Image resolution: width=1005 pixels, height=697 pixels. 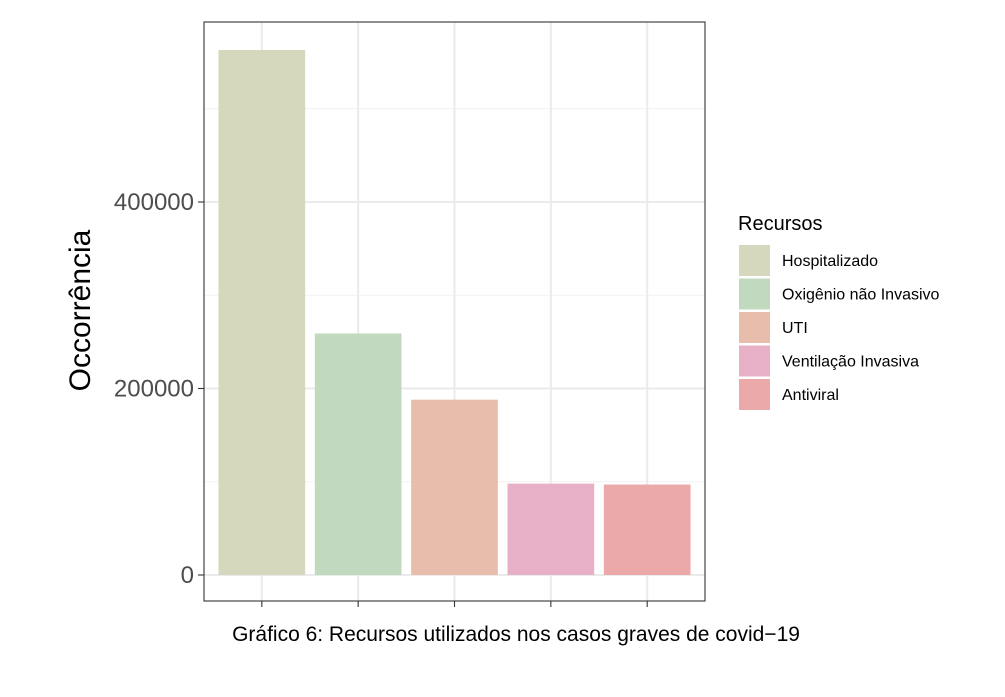 I want to click on legend-label: Antiviral, so click(x=810, y=395).